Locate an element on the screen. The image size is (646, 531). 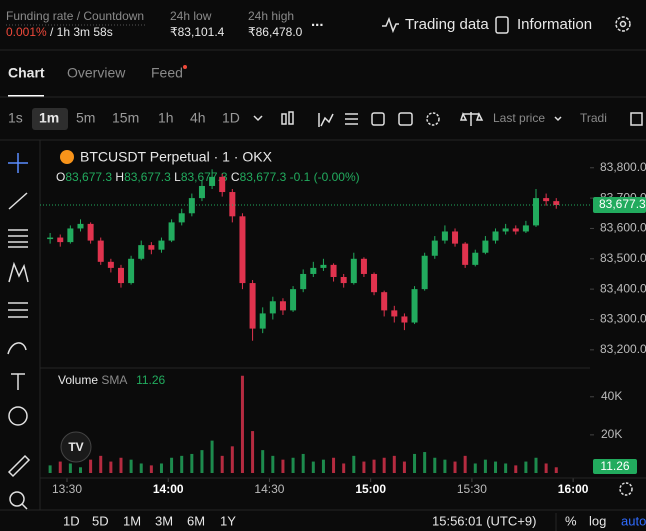
price-label: 83,500.0 is located at coordinates (623, 258).